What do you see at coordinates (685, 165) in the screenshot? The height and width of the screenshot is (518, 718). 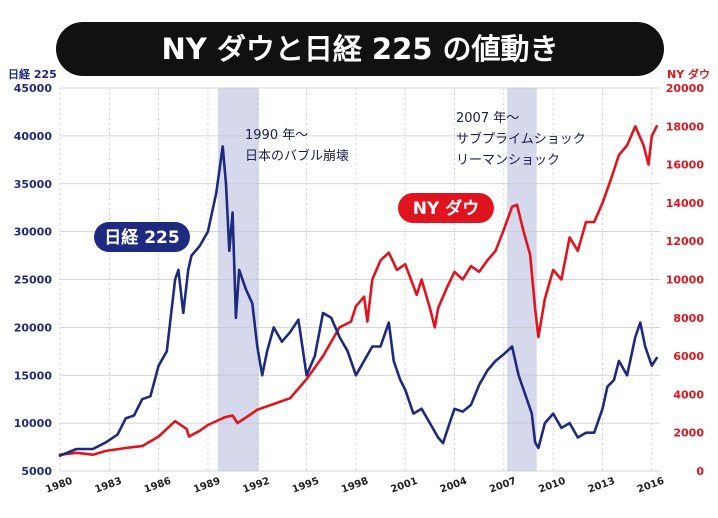 I see `dow-tick-label: 16000` at bounding box center [685, 165].